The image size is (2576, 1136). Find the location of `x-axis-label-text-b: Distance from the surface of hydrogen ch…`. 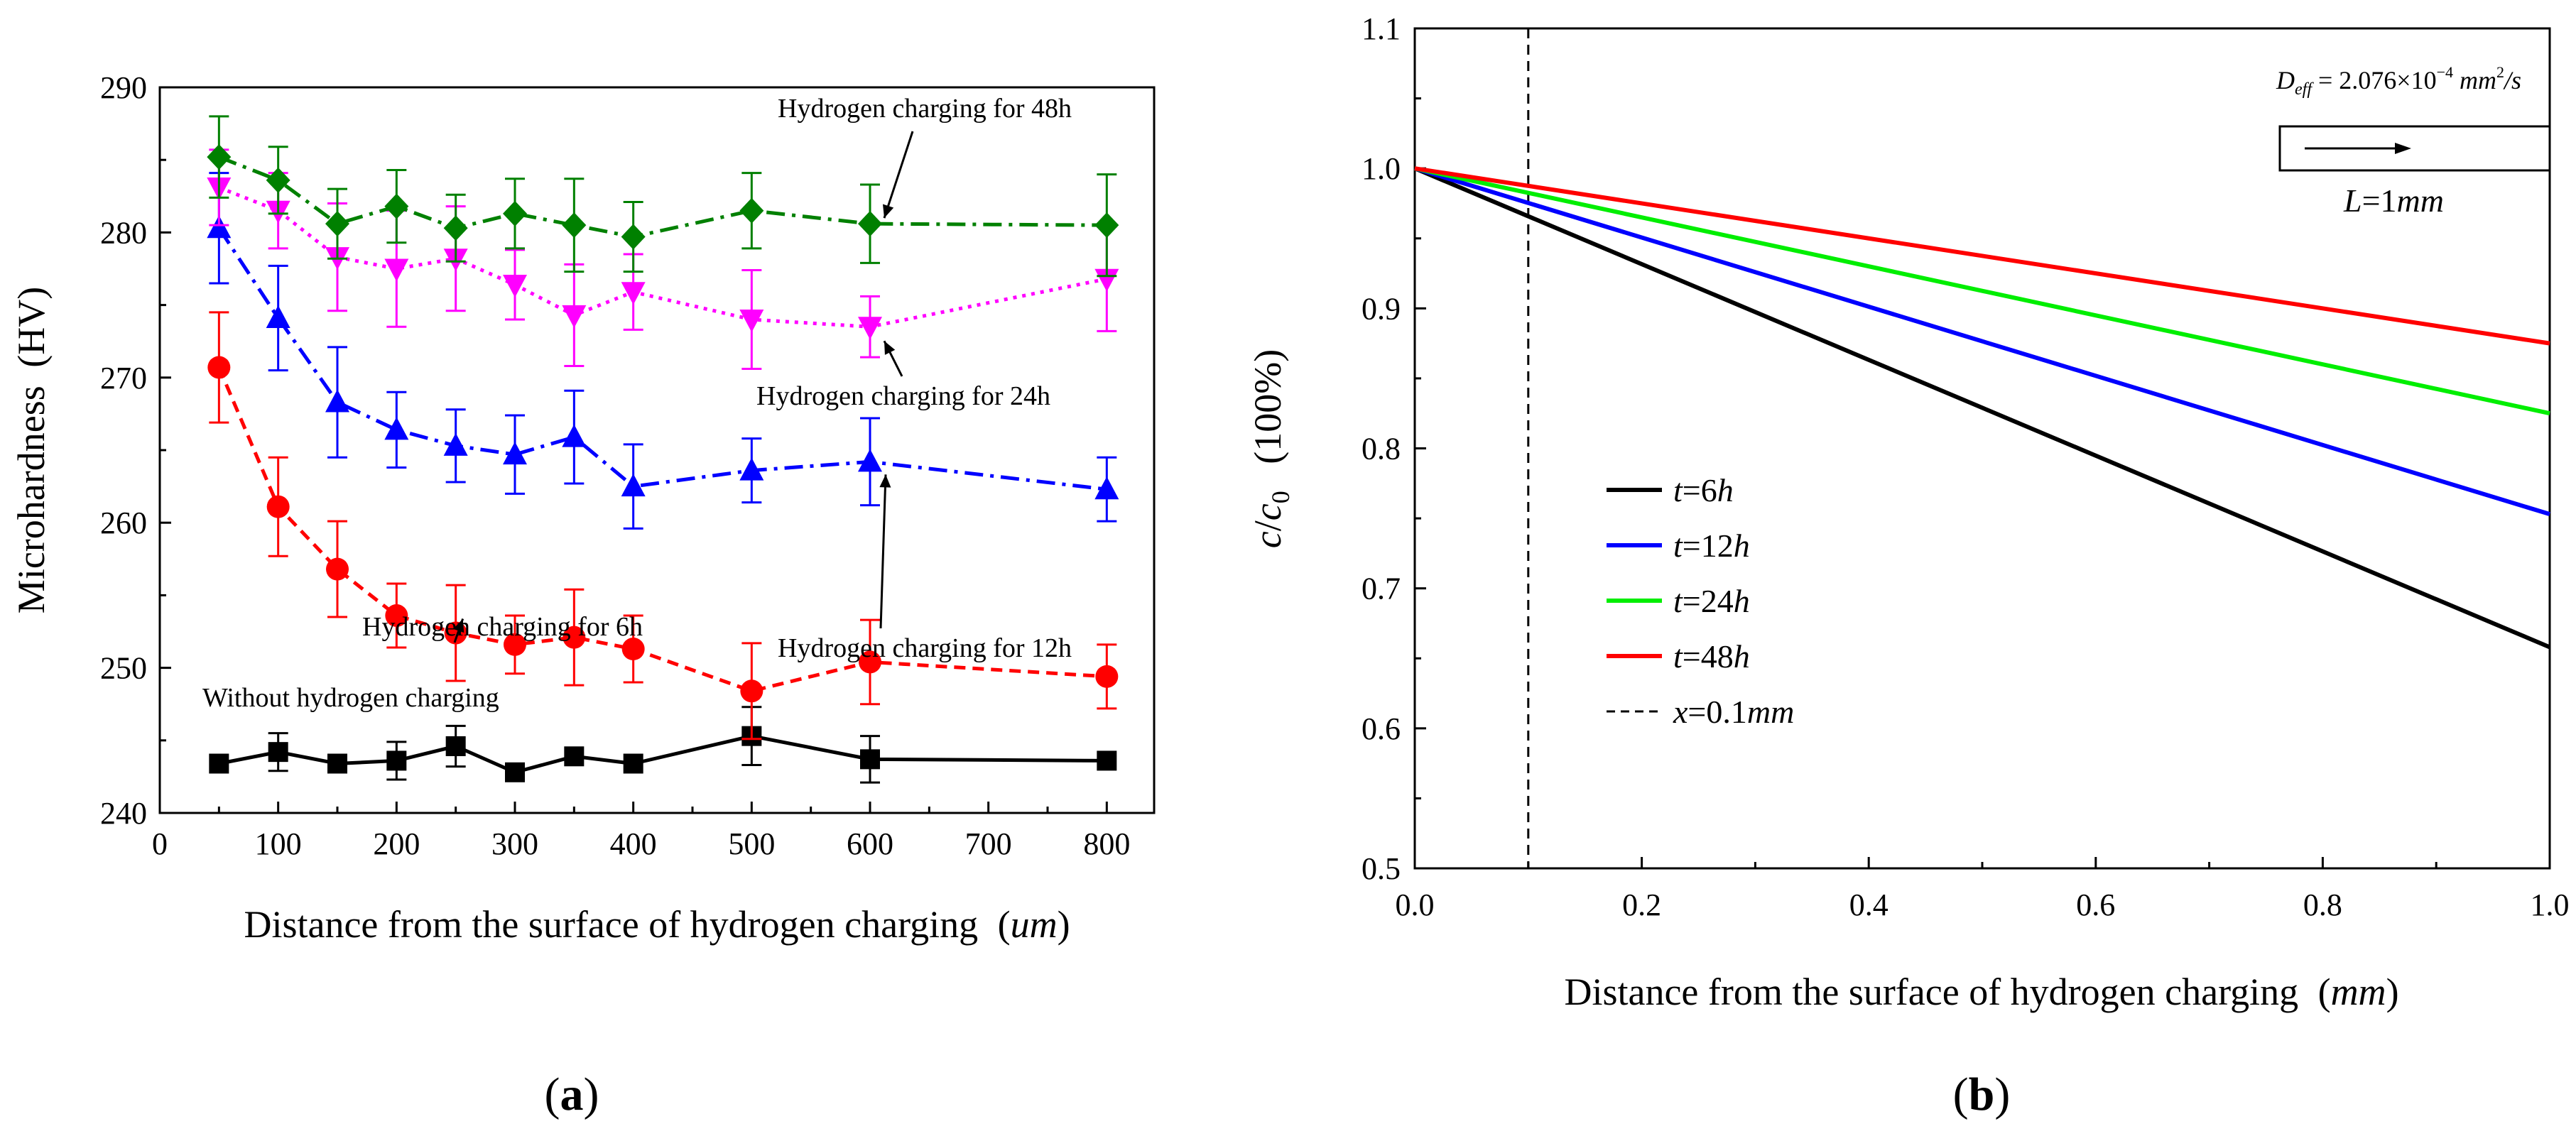

x-axis-label-text-b: Distance from the surface of hydrogen ch… is located at coordinates (1931, 992).